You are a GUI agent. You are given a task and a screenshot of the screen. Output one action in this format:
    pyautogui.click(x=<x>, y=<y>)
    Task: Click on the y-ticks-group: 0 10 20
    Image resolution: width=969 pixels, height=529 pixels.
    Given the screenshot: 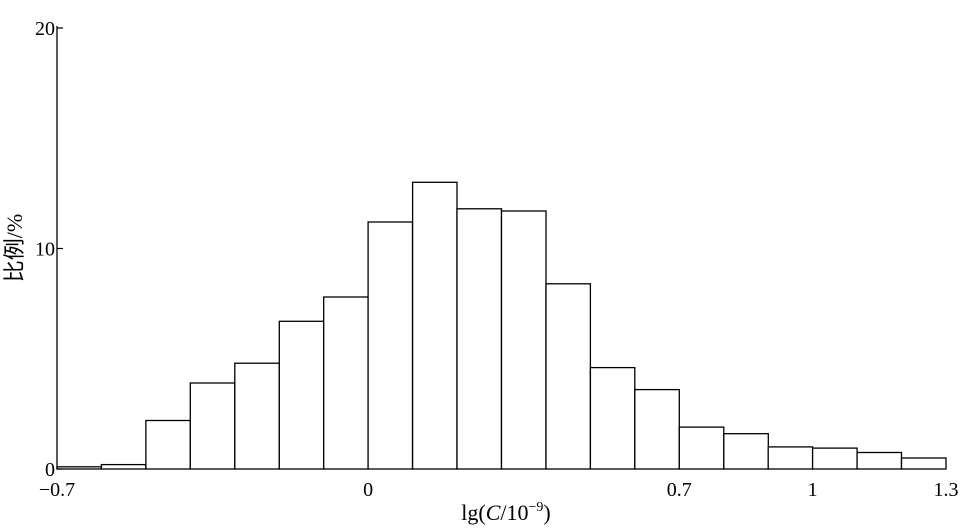 What is the action you would take?
    pyautogui.click(x=49, y=249)
    